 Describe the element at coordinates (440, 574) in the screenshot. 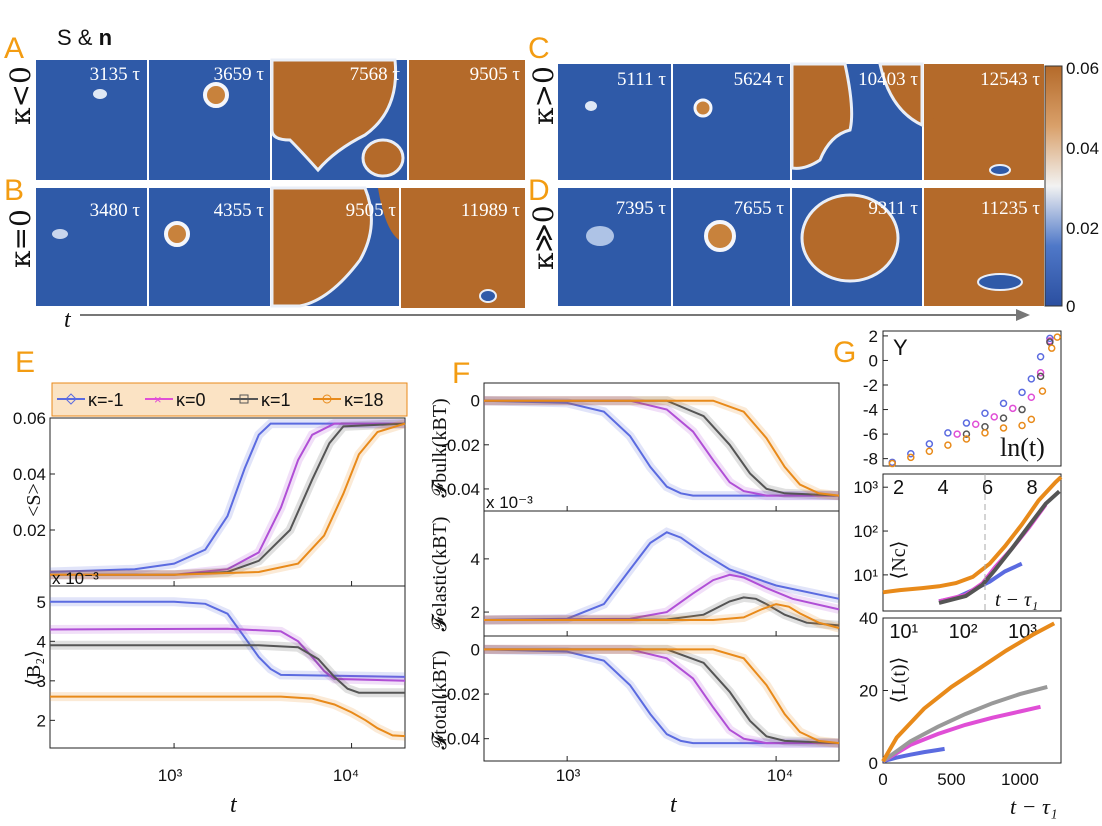

I see `f-middle-ylabel: 𝓕elastic(kBT)` at that location.